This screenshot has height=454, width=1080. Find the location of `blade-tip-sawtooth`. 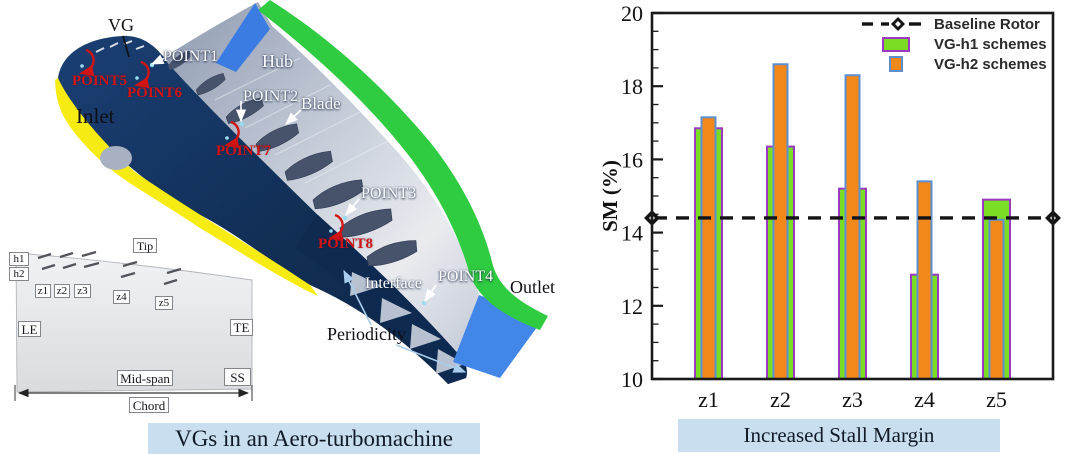

blade-tip-sawtooth is located at coordinates (407, 323).